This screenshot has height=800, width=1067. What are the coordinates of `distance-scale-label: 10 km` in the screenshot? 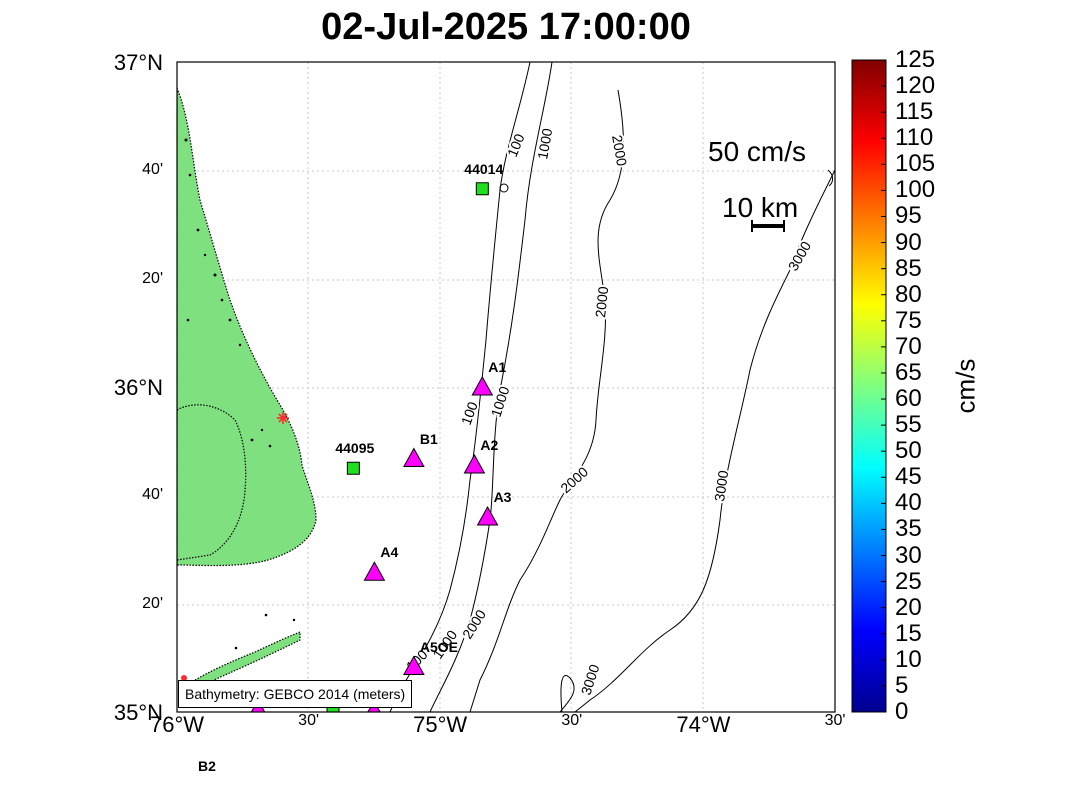 It's located at (760, 207).